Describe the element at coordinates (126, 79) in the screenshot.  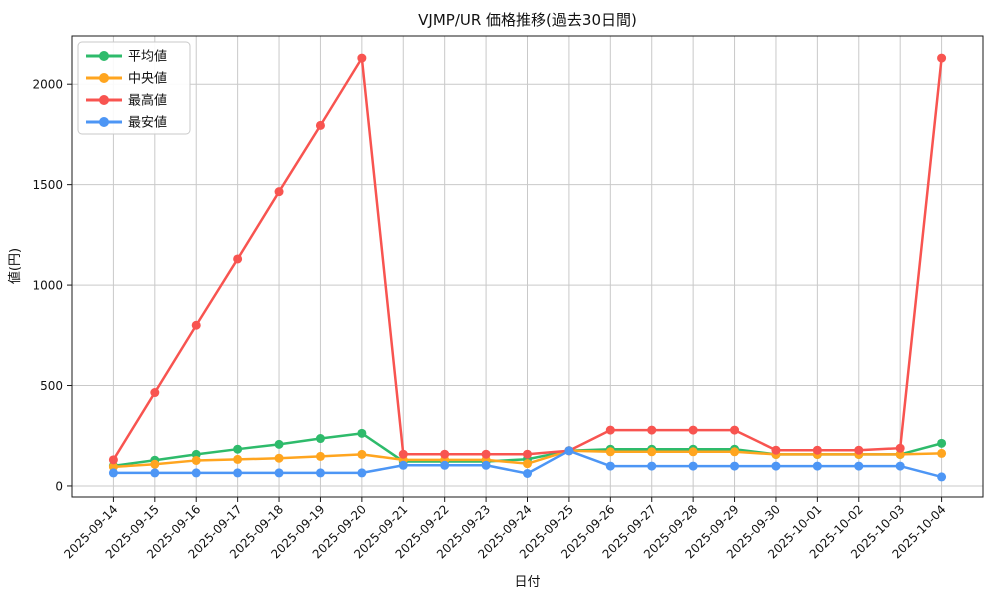
I see `legend-item-中央値: 中央値` at that location.